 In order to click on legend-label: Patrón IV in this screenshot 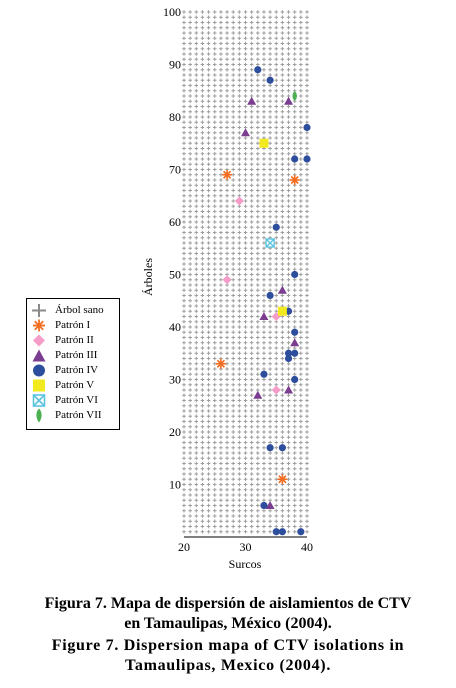, I will do `click(77, 370)`.